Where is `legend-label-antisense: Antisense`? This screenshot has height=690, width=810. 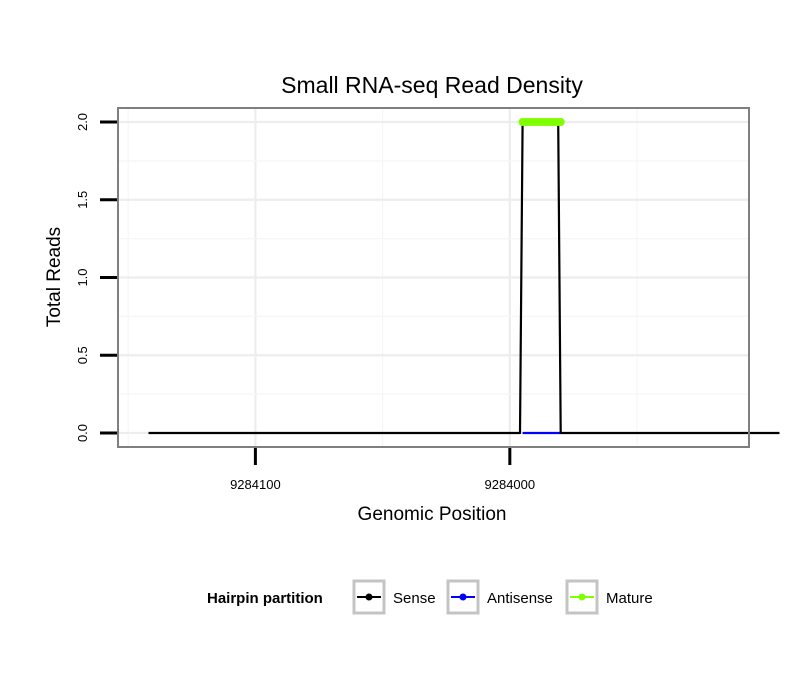
legend-label-antisense: Antisense is located at coordinates (520, 598).